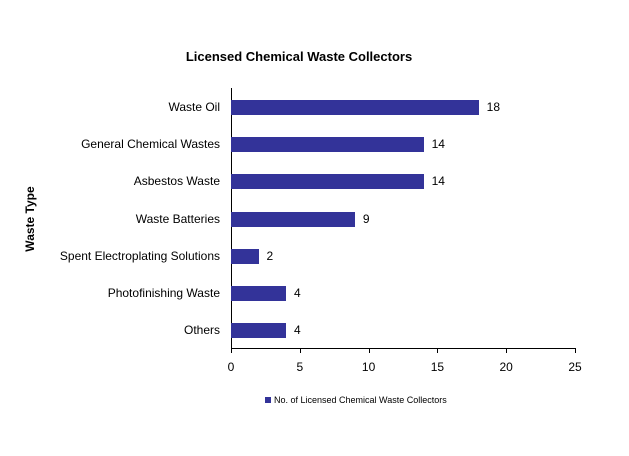 The height and width of the screenshot is (456, 629). I want to click on x-tick-label: 5, so click(300, 367).